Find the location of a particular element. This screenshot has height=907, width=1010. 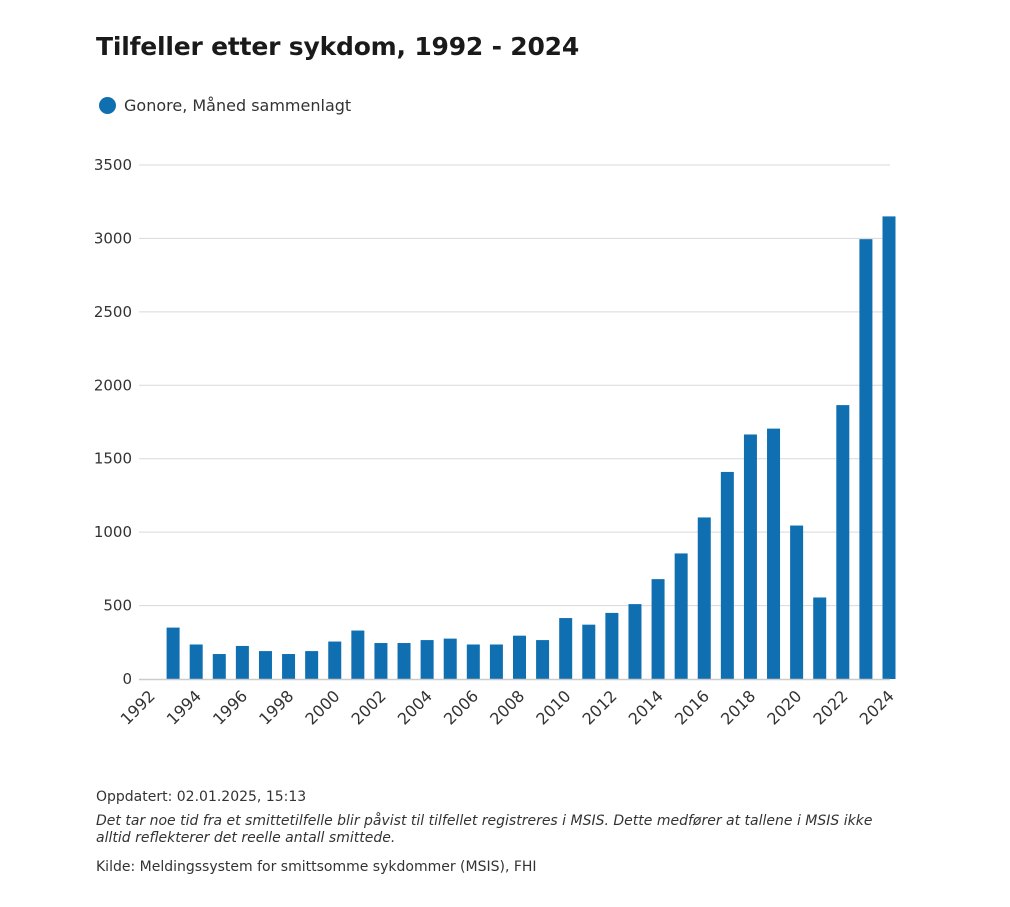

bar-2006 is located at coordinates (473, 661).